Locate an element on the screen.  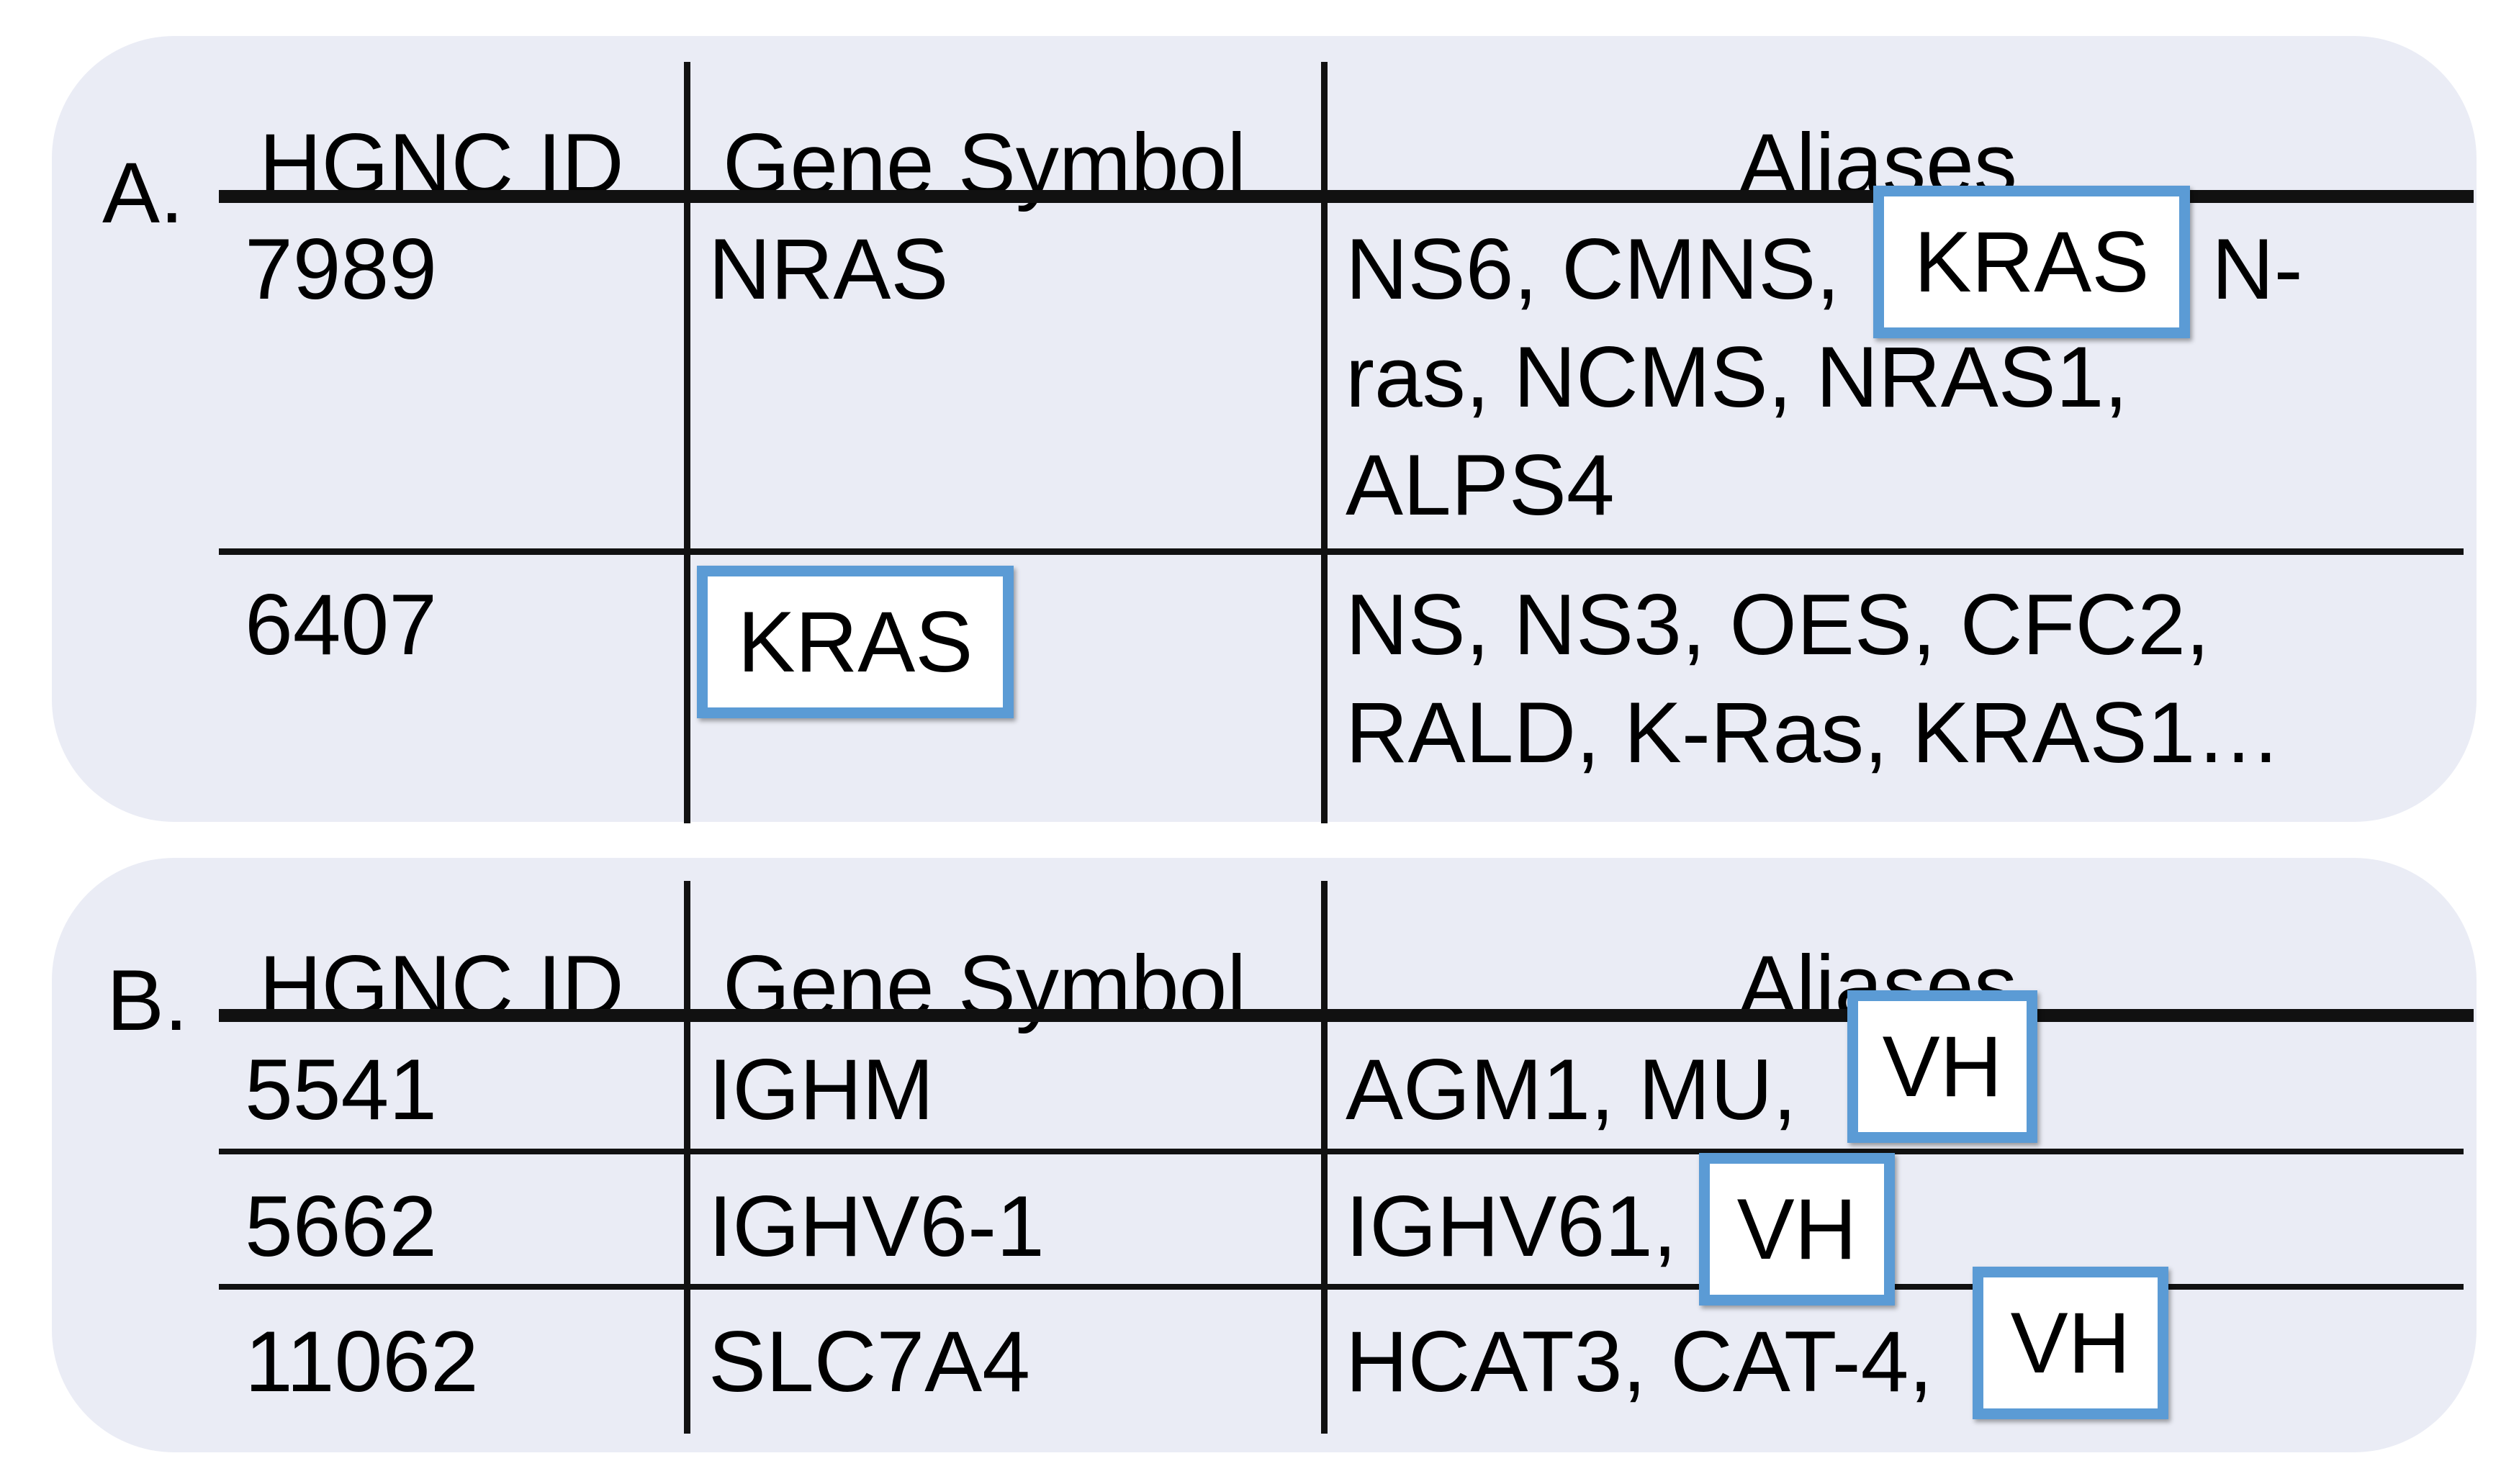
panel-label: A. is located at coordinates (143, 193).